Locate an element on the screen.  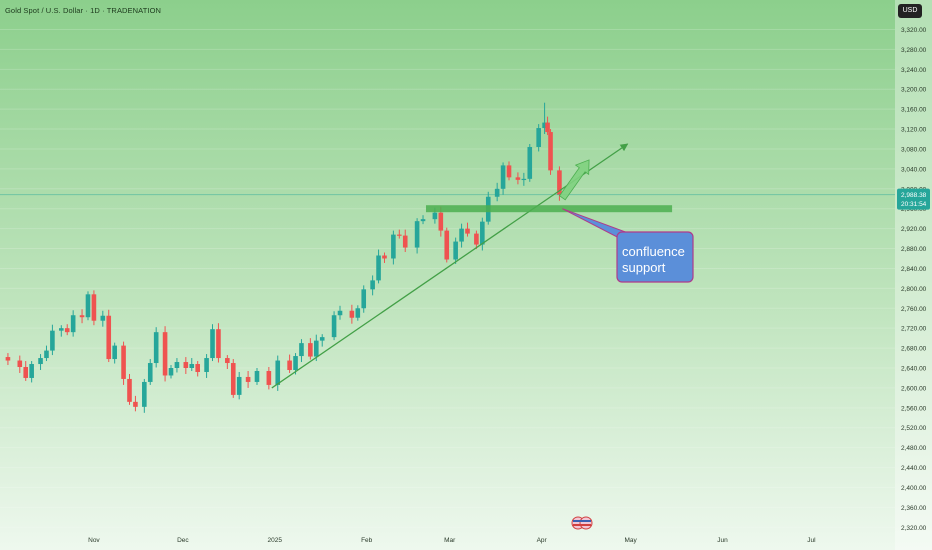
y-tick-label: 3,280.00 is located at coordinates (914, 50).